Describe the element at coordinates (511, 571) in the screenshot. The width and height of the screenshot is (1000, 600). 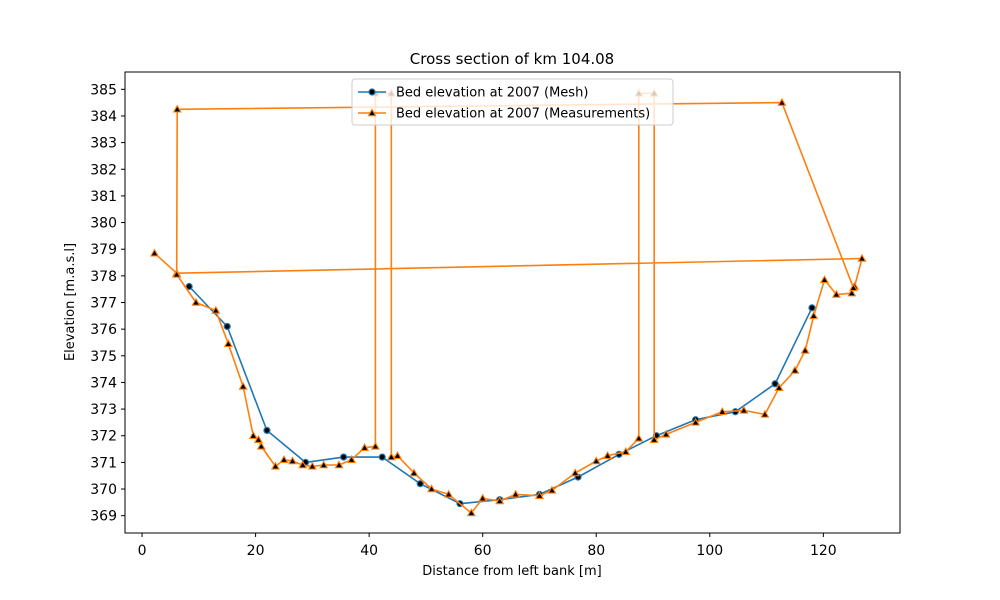
I see `x-axis-label: Distance from left bank [m]` at that location.